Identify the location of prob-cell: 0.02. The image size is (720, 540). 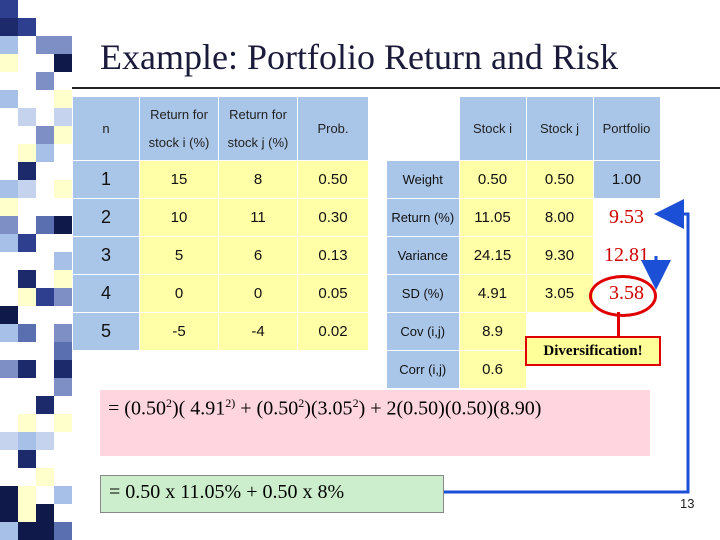
(333, 331).